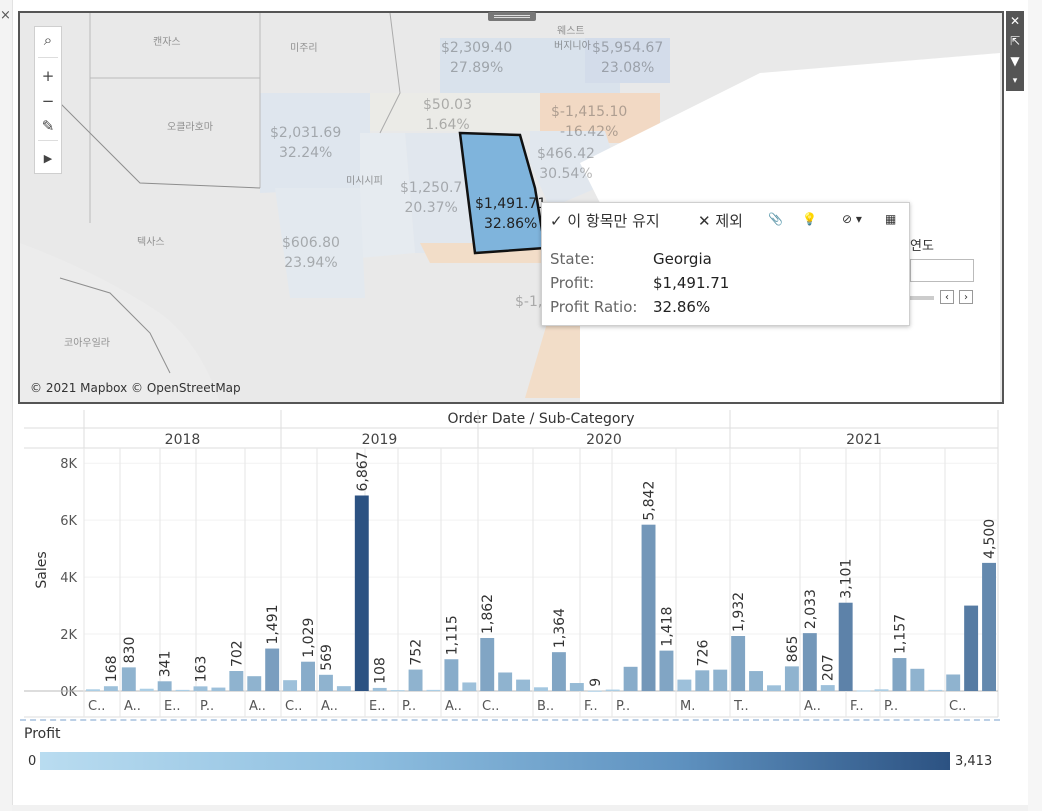 This screenshot has width=1042, height=811. I want to click on drag-handle, so click(512, 16).